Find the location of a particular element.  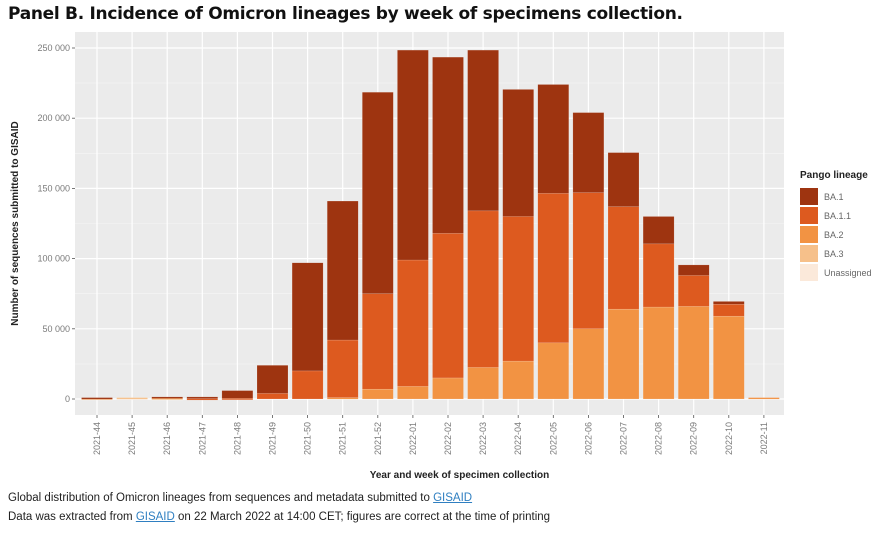

x-axis-title: Year and week of specimen collection is located at coordinates (460, 475).